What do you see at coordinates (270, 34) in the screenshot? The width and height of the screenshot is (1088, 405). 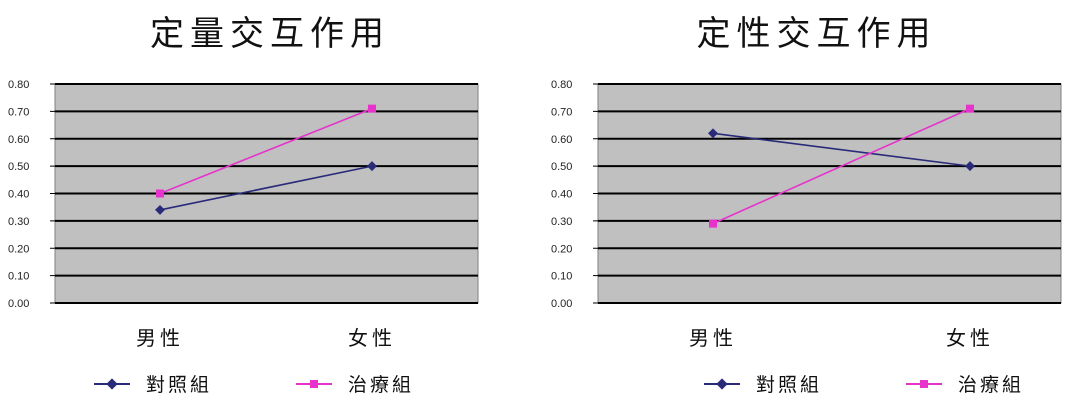 I see `chart-title: 定量交互作用` at bounding box center [270, 34].